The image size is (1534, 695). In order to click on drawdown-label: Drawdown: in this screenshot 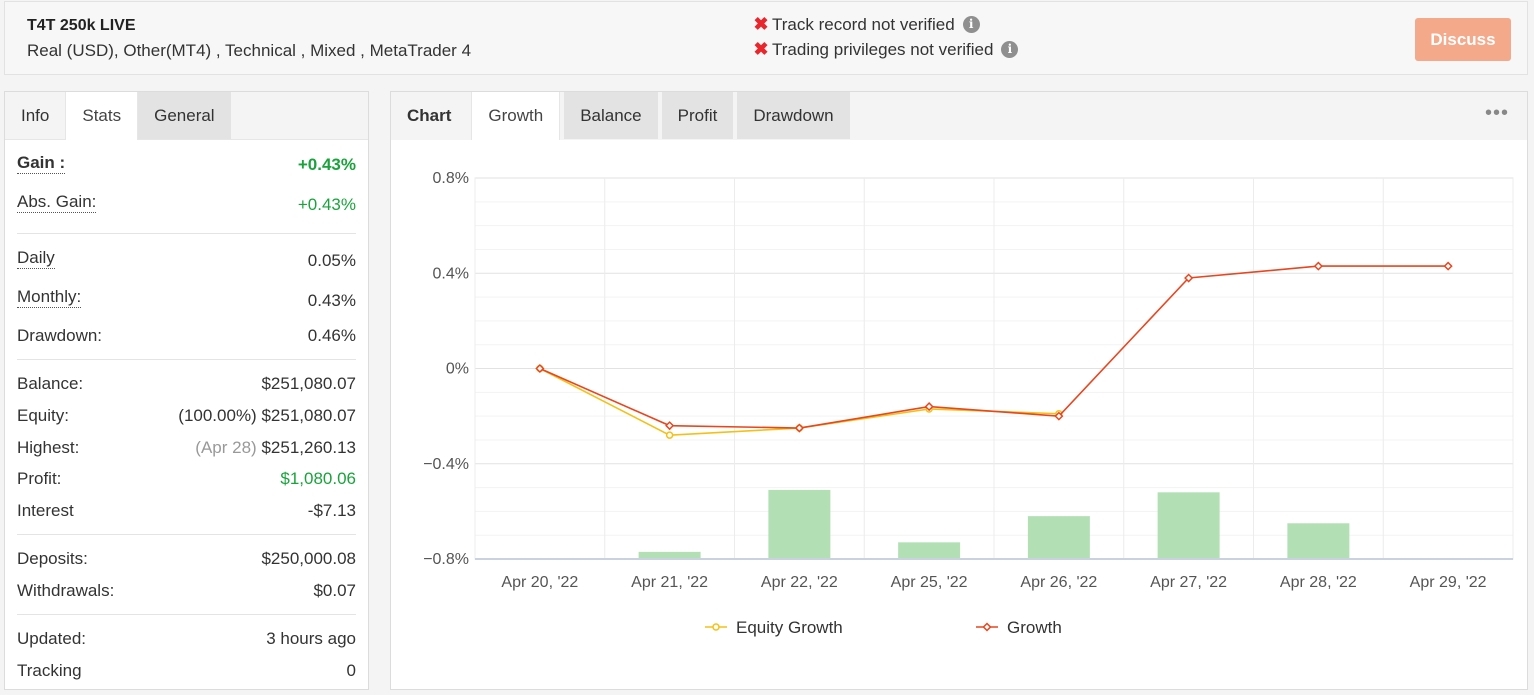, I will do `click(60, 335)`.